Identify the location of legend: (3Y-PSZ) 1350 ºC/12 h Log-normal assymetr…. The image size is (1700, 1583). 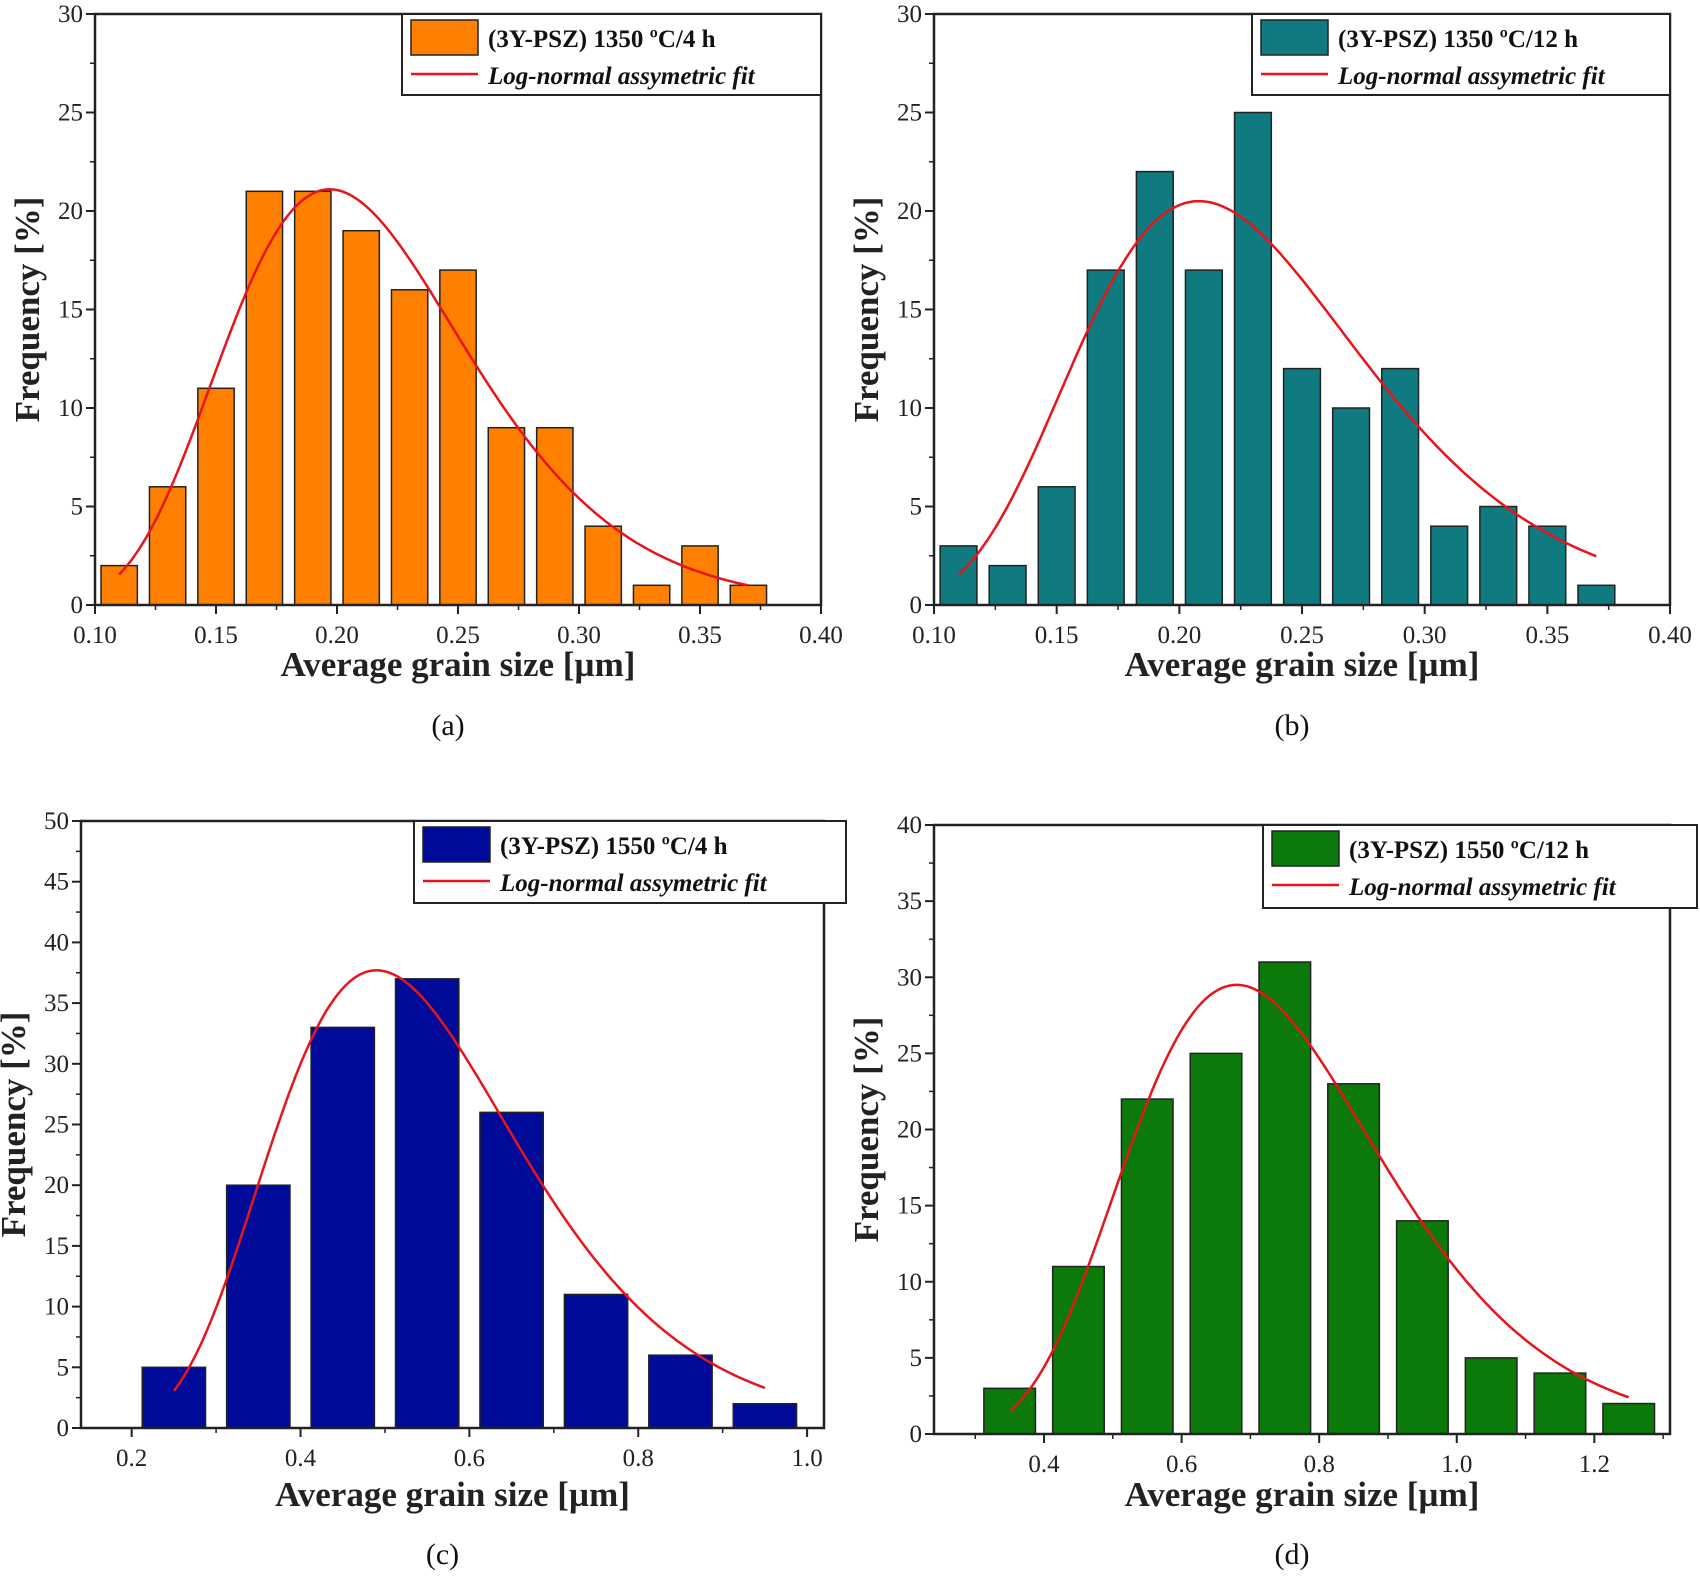
(1461, 54).